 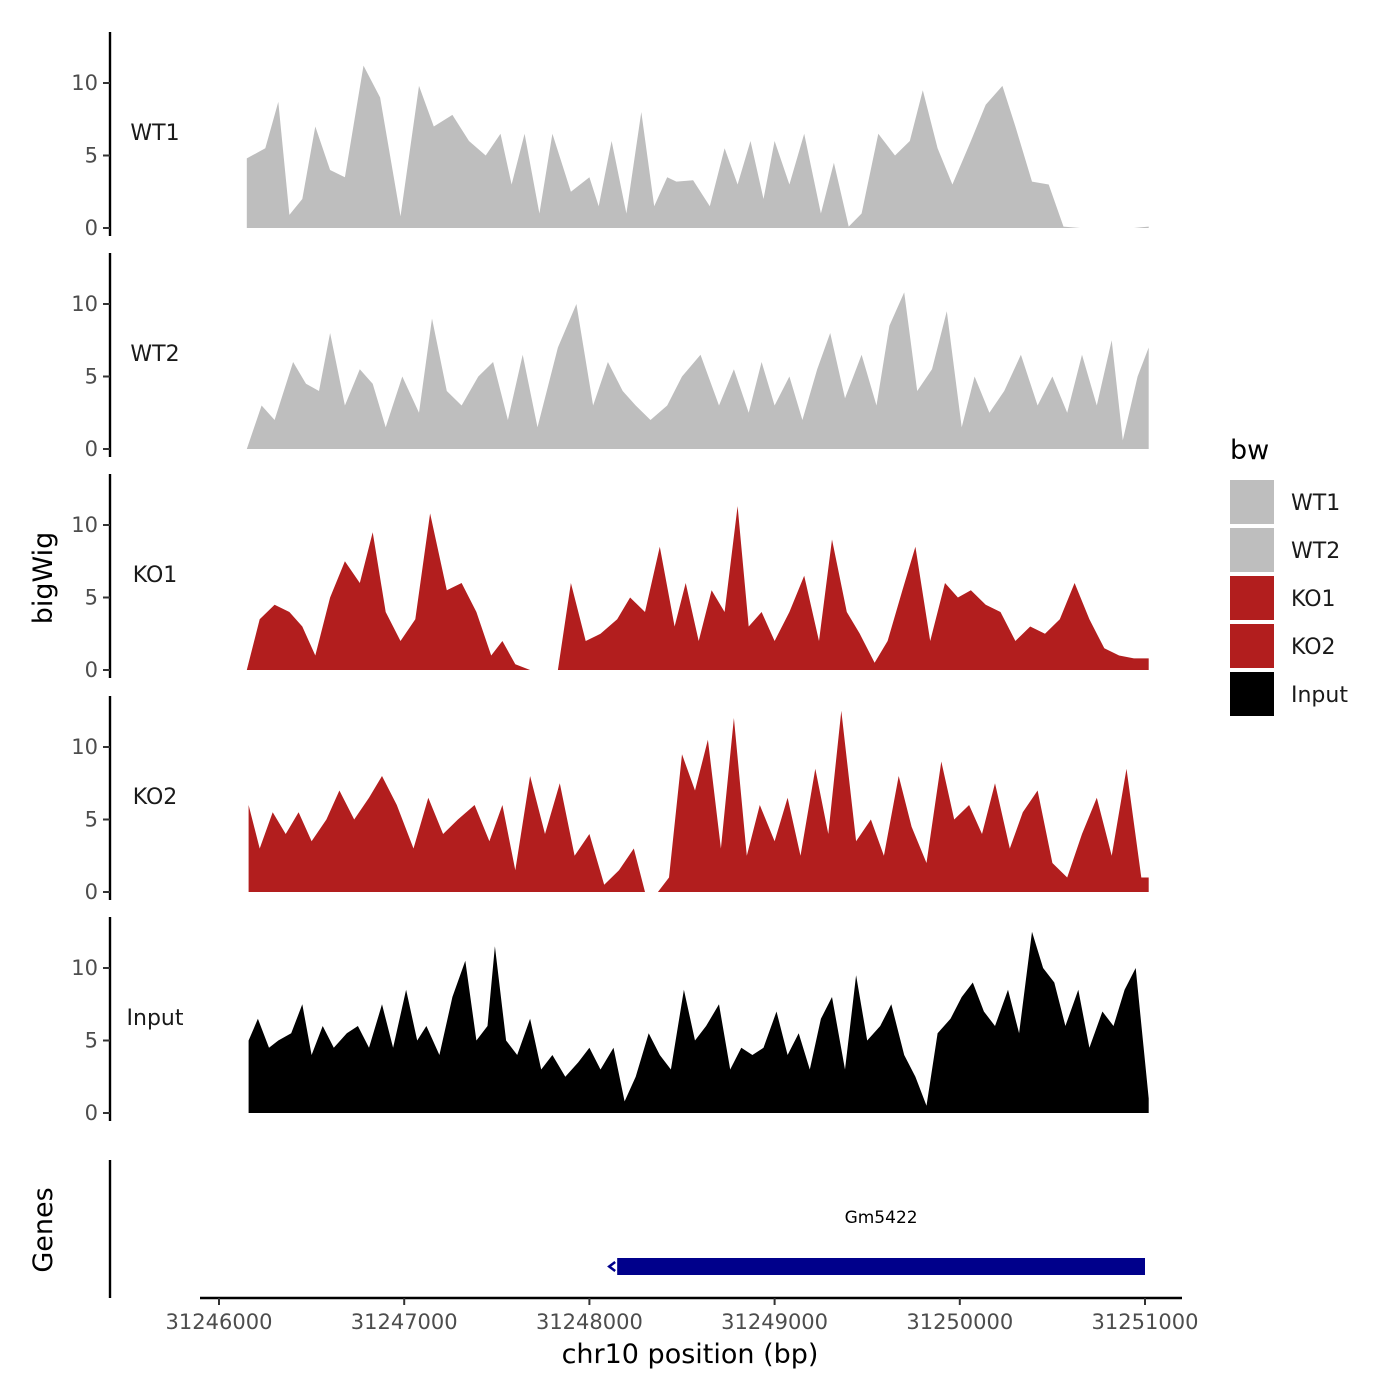 What do you see at coordinates (697, 146) in the screenshot?
I see `area-wt1` at bounding box center [697, 146].